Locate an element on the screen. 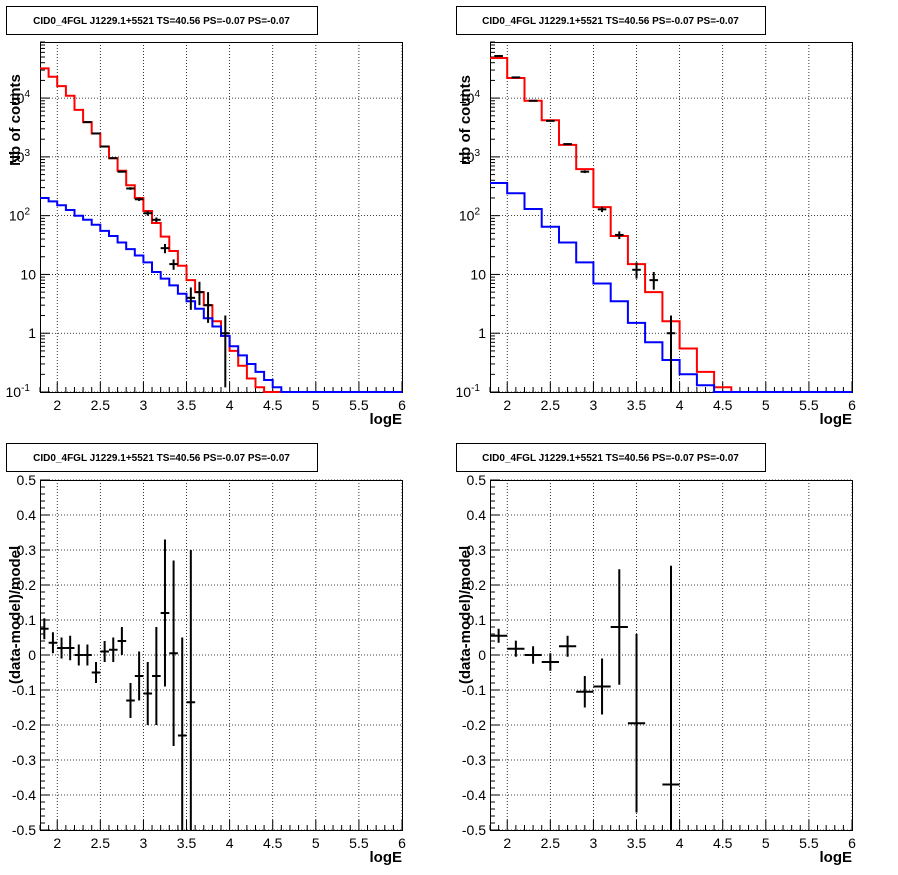  x-tick-label: 3.5 is located at coordinates (187, 405).